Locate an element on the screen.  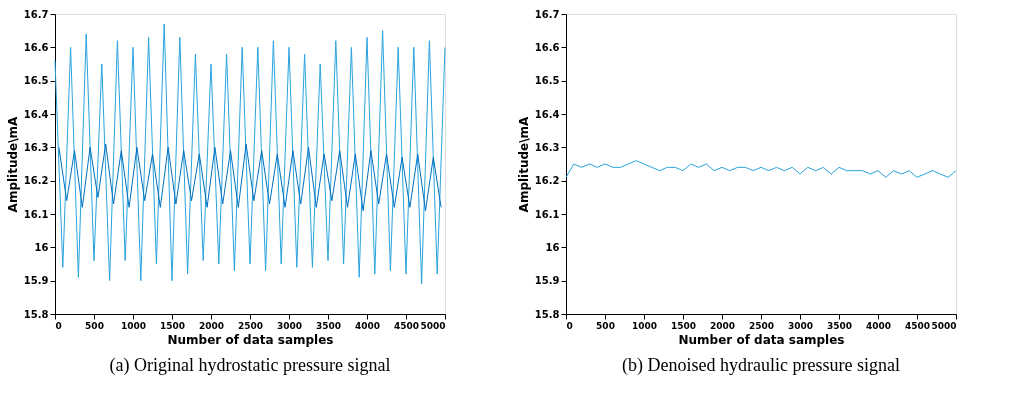
text: (a) Original hydrostatic pressure signal is located at coordinates (250, 365).